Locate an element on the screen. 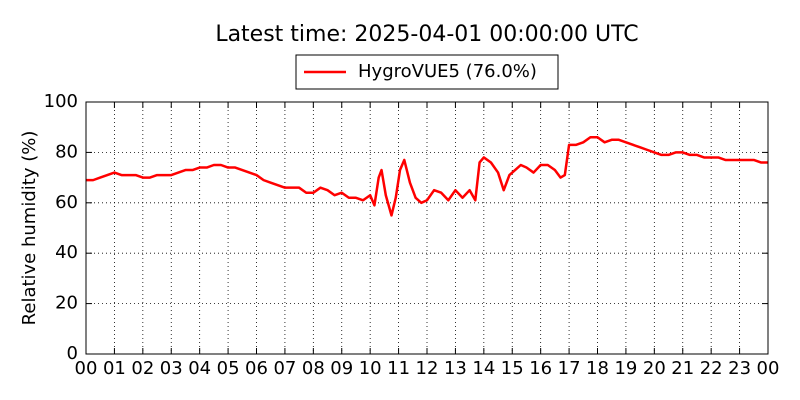 Image resolution: width=800 pixels, height=400 pixels. x-tick-label: 05 is located at coordinates (228, 368).